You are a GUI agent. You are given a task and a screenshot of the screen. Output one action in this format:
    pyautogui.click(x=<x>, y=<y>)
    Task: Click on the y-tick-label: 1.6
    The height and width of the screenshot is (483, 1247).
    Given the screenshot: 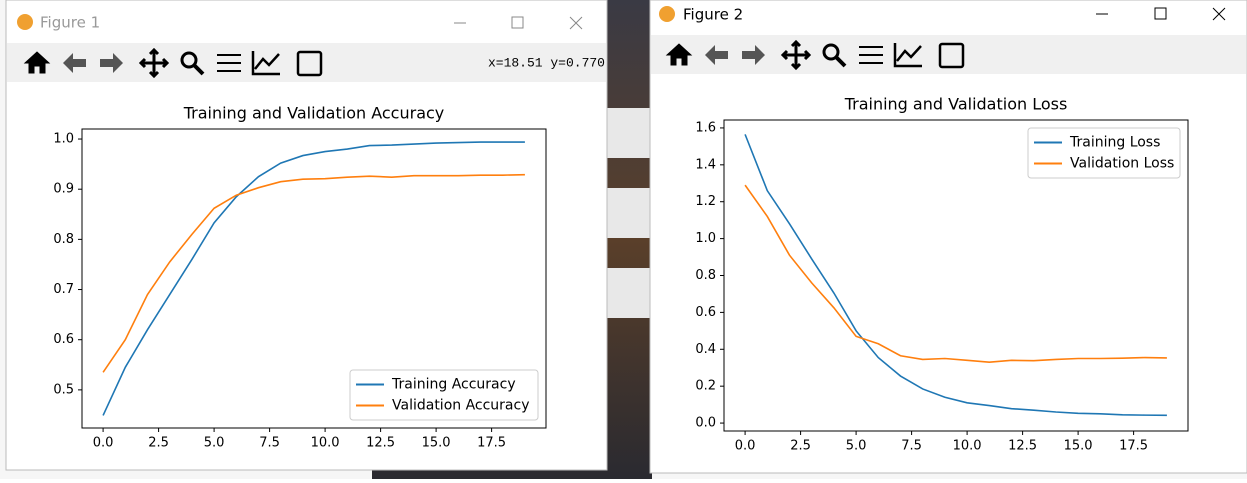 What is the action you would take?
    pyautogui.click(x=705, y=127)
    